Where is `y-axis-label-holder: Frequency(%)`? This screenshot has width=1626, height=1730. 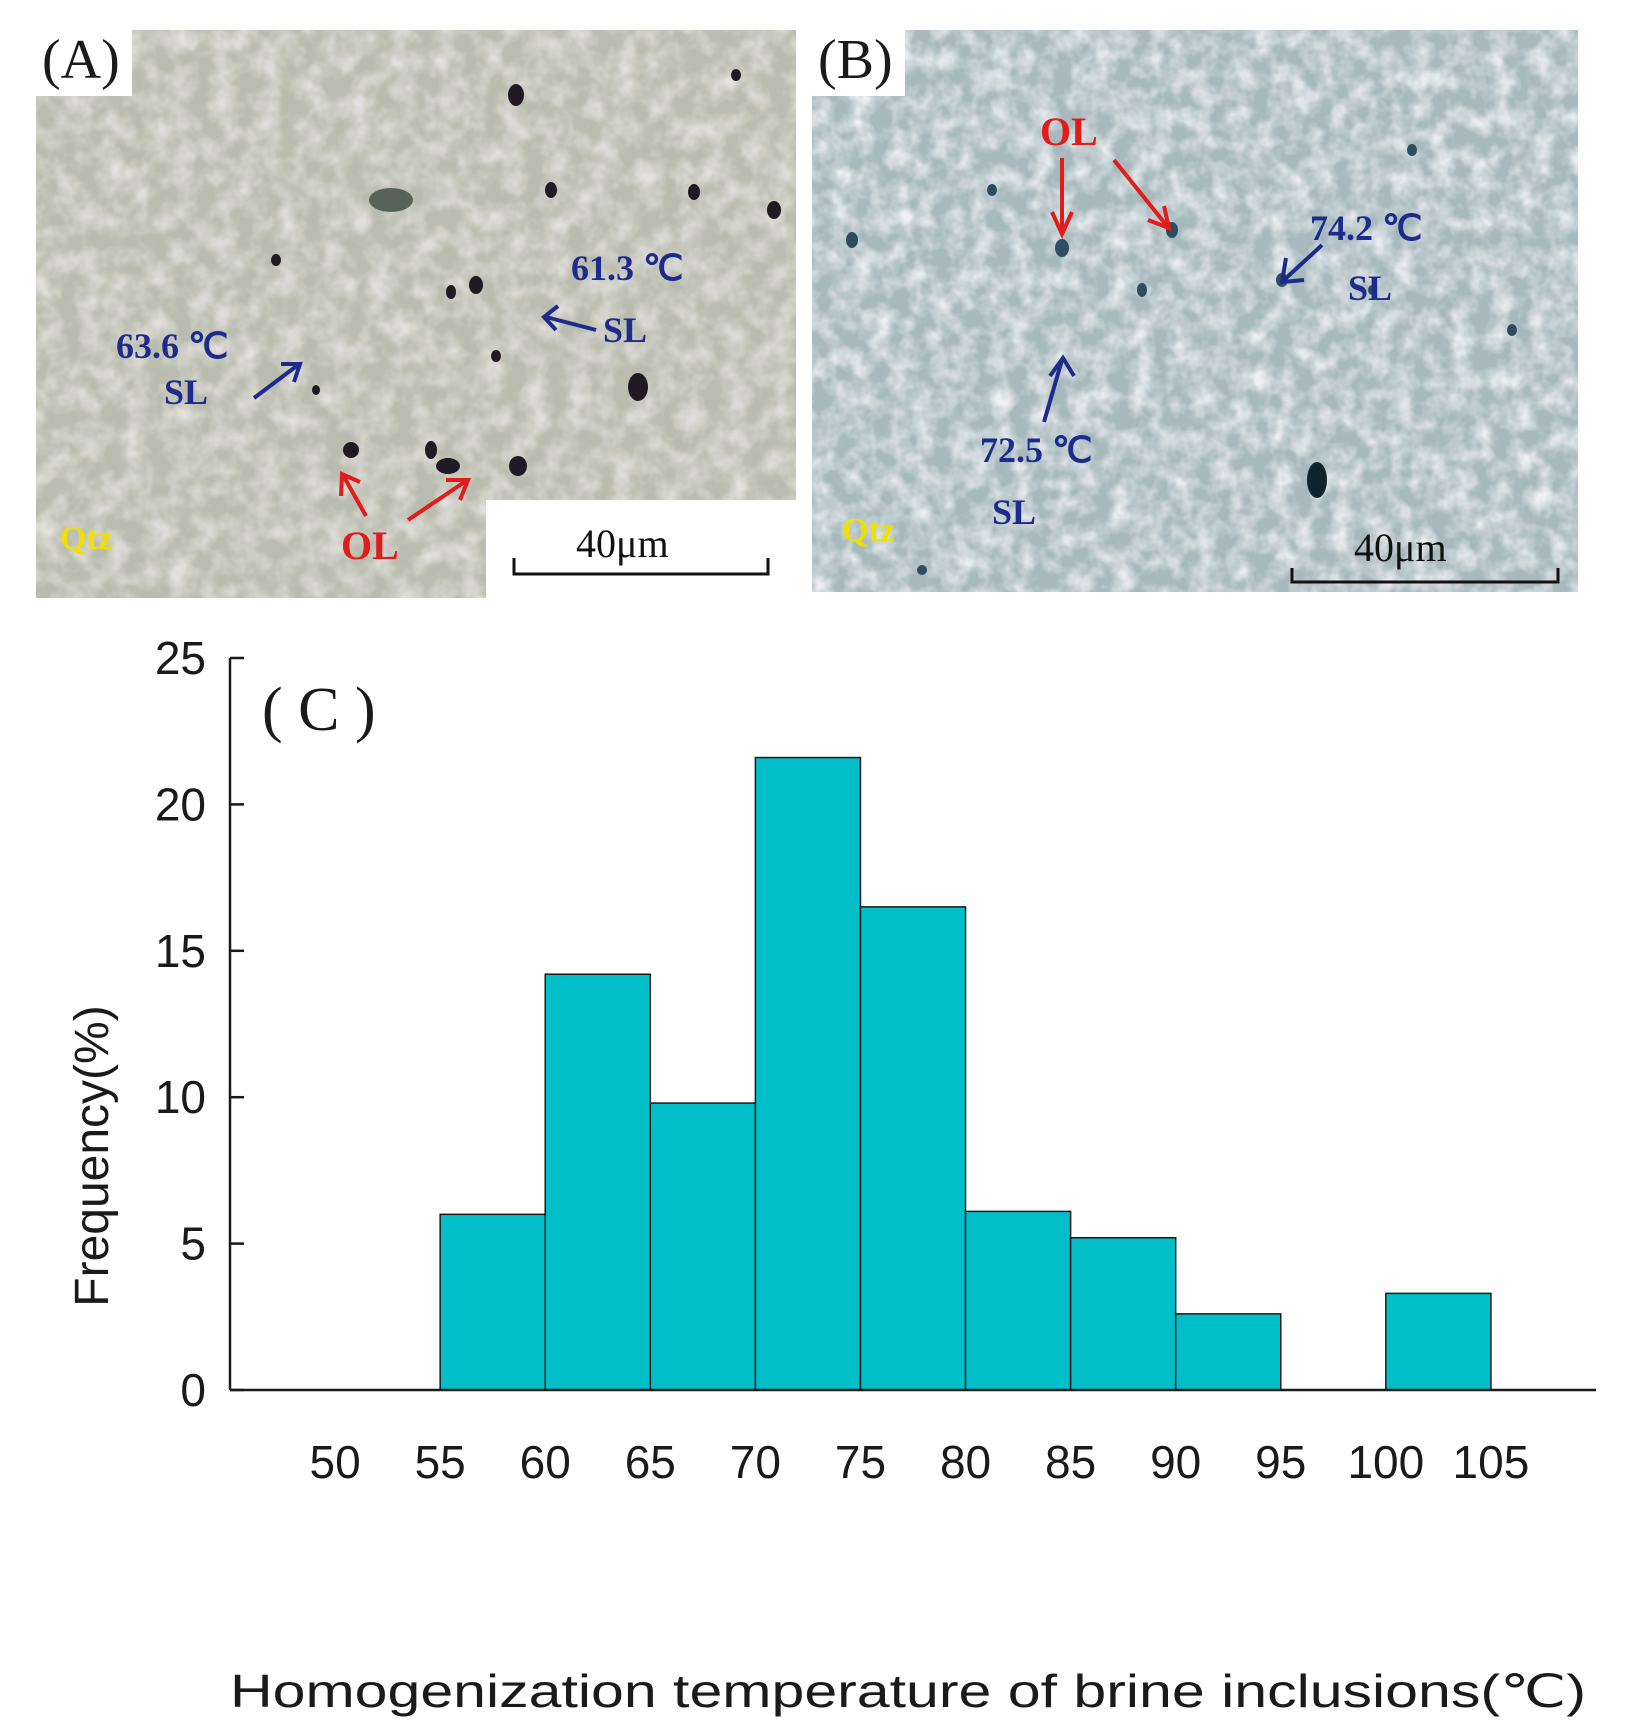 y-axis-label-holder: Frequency(%) is located at coordinates (92, 1155).